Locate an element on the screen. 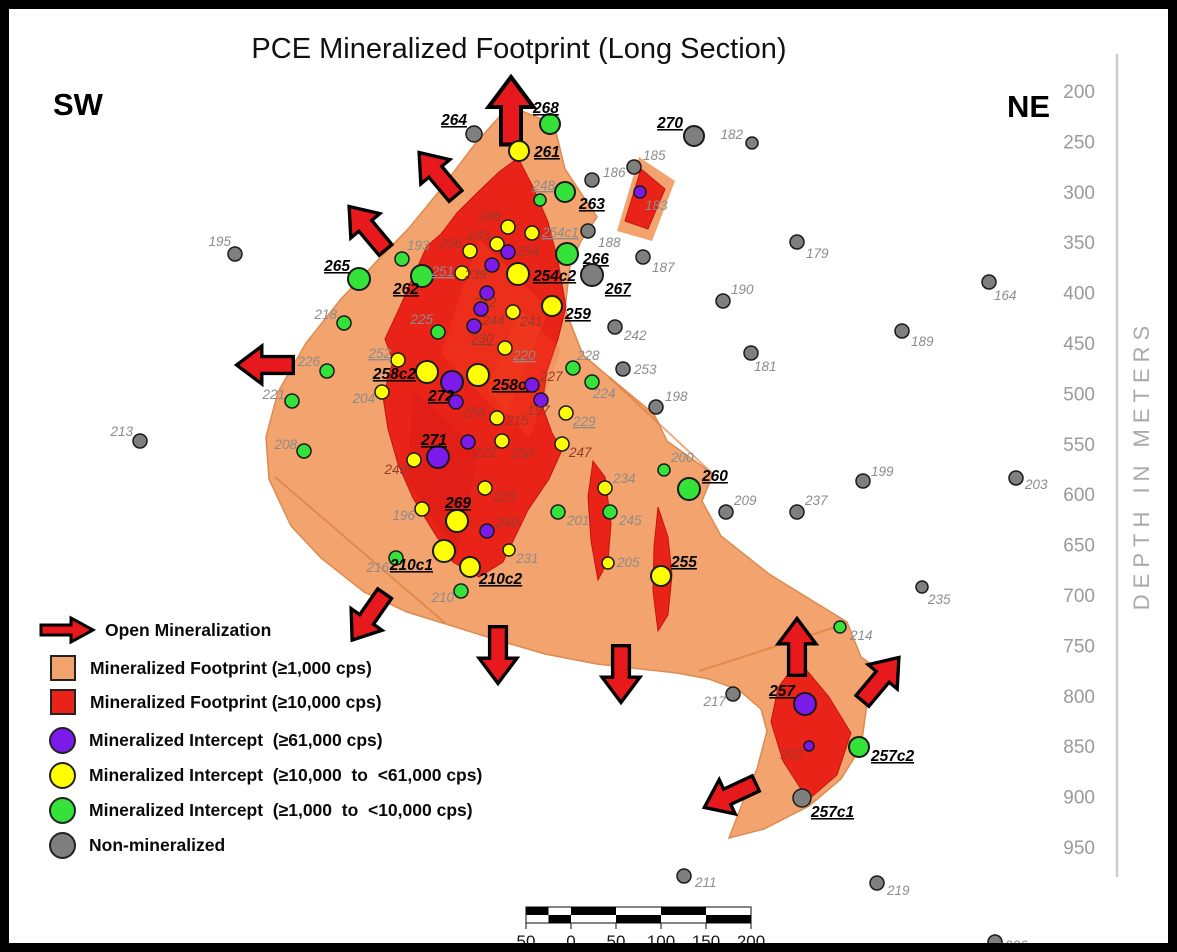  purple-intercept-dot-icon is located at coordinates (62, 740).